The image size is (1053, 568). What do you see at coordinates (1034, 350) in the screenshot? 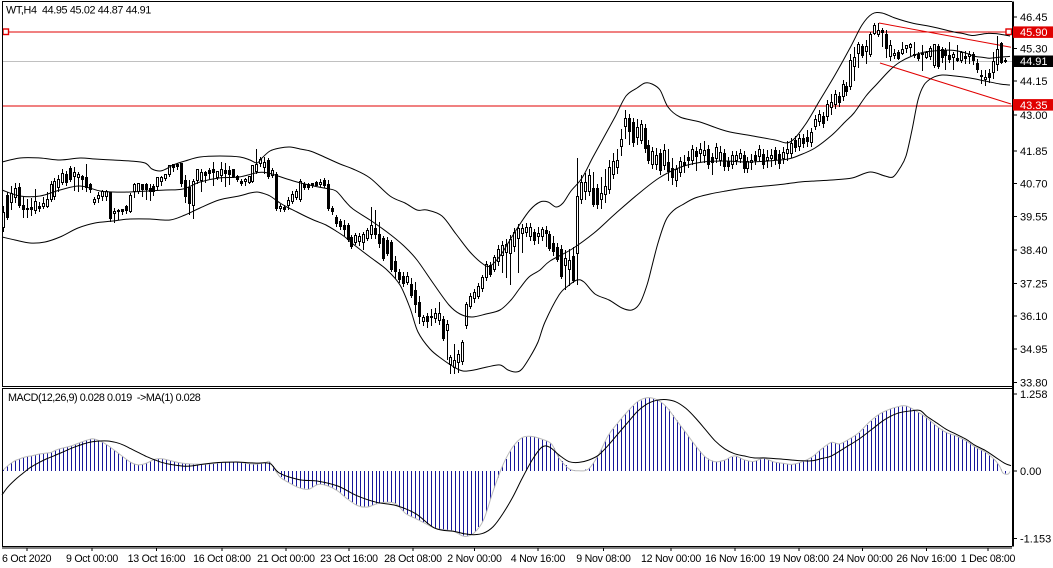
I see `svg-text: 34.95` at bounding box center [1034, 350].